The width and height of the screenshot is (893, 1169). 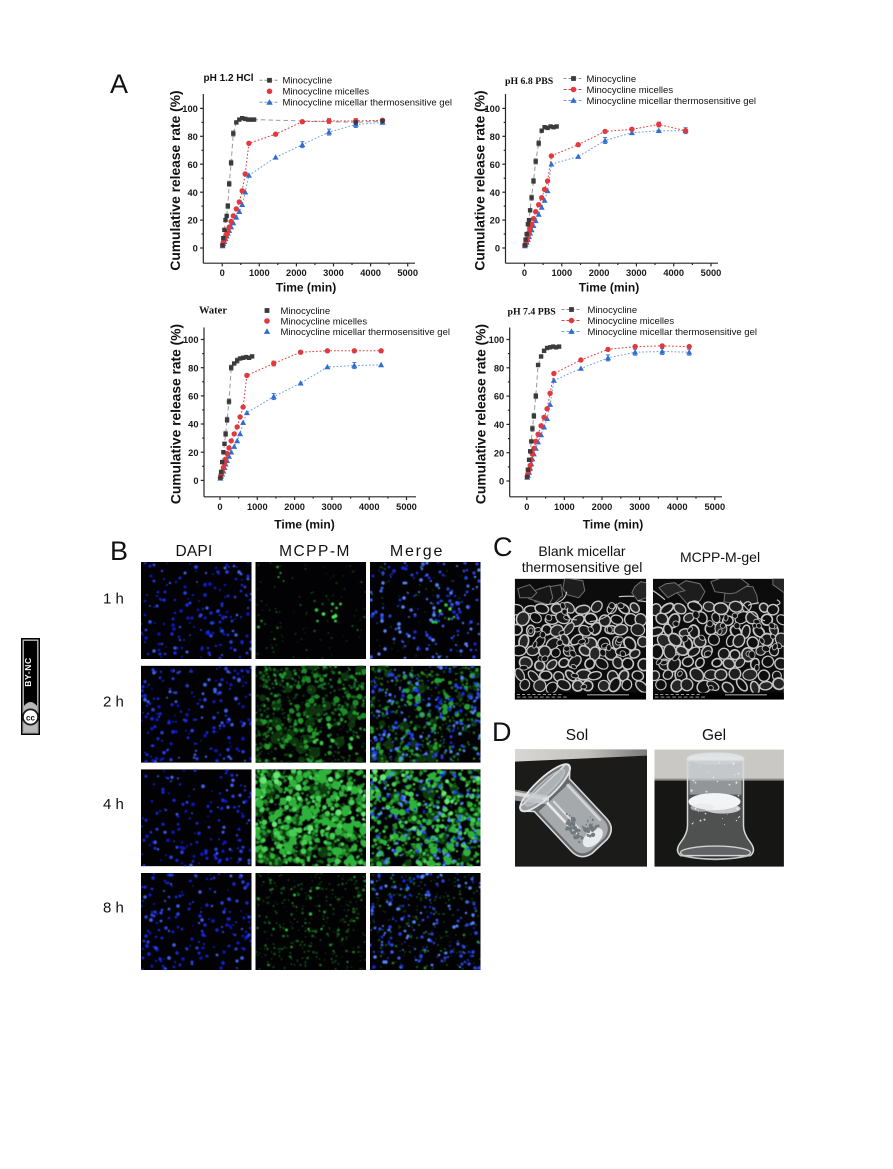 What do you see at coordinates (119, 84) in the screenshot?
I see `svg-text: A` at bounding box center [119, 84].